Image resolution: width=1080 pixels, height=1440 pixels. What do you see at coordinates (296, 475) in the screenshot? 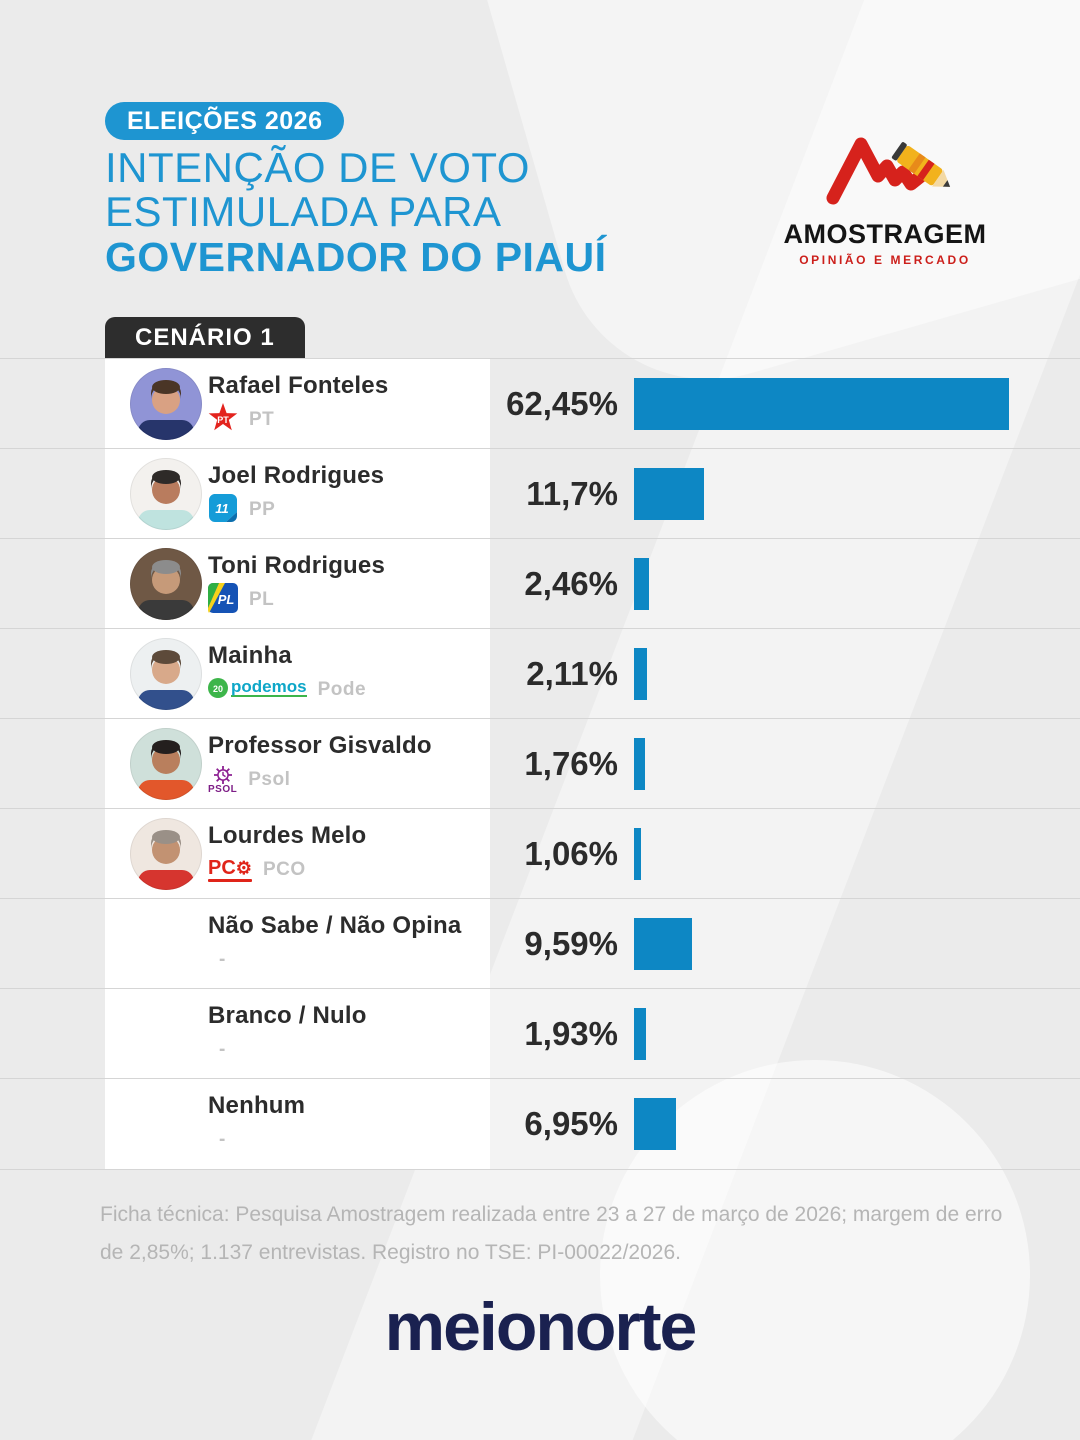
I see `candidate-name: Joel Rodrigues` at bounding box center [296, 475].